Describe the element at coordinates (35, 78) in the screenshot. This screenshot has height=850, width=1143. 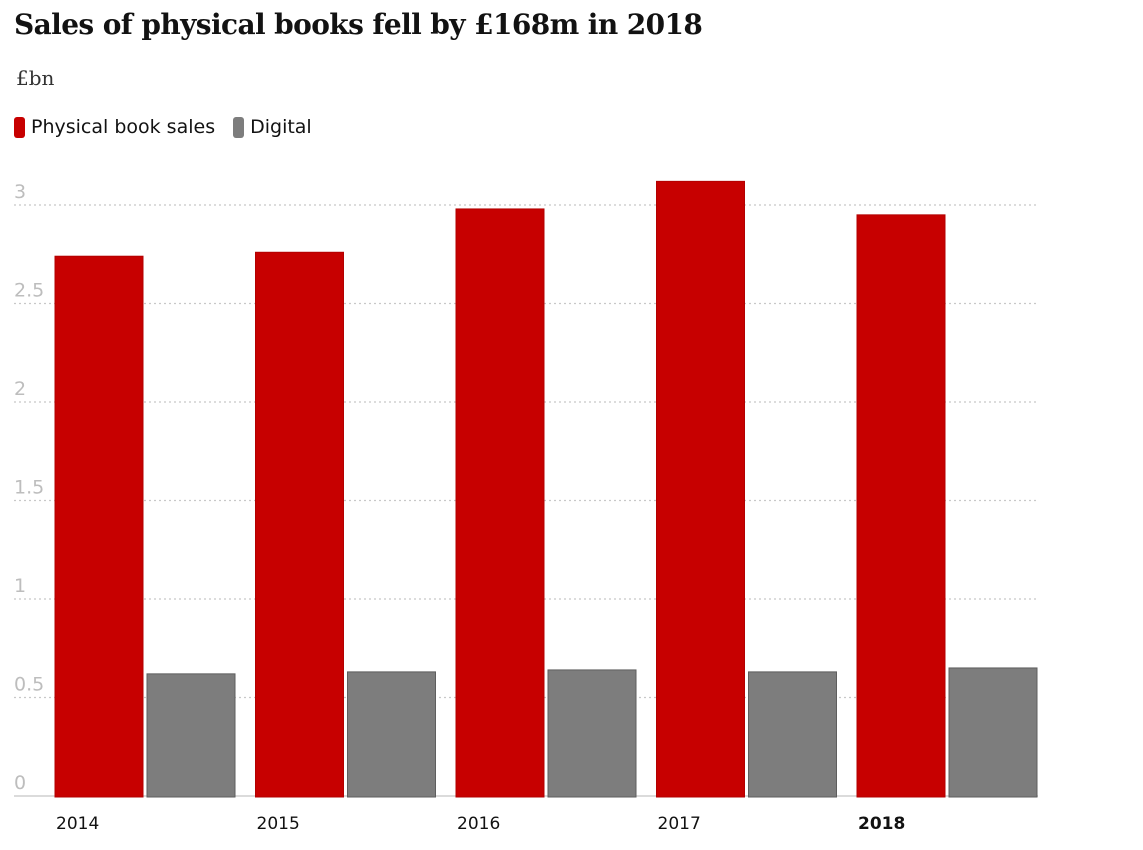
I see `unit-label: £bn` at that location.